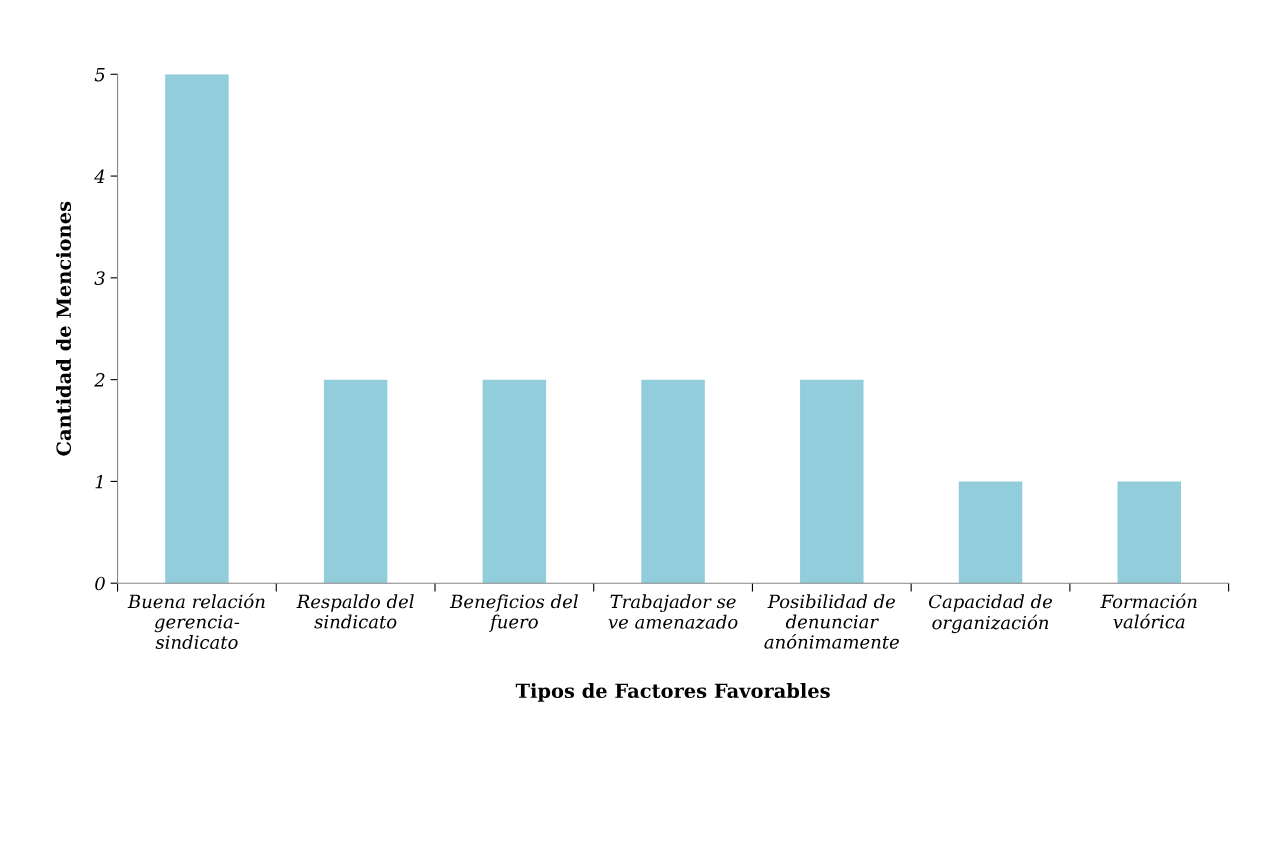  What do you see at coordinates (99, 176) in the screenshot?
I see `y-tick-label: 4` at bounding box center [99, 176].